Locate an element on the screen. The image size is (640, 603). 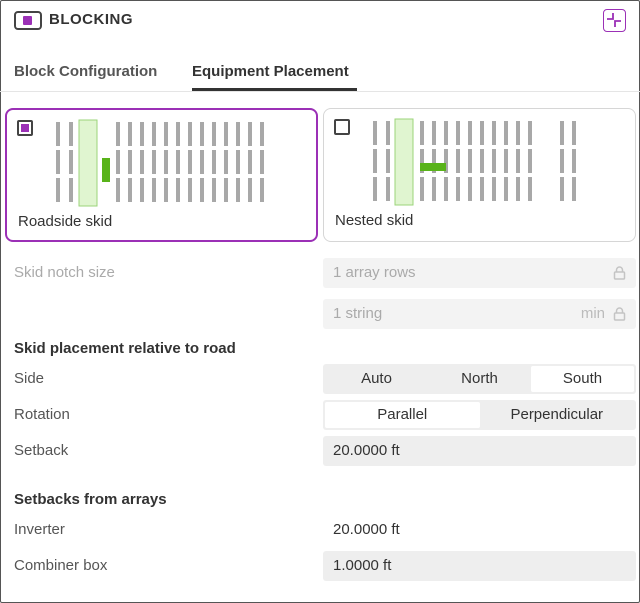
combiner-box-input: 1.0000 ft is located at coordinates (479, 566).